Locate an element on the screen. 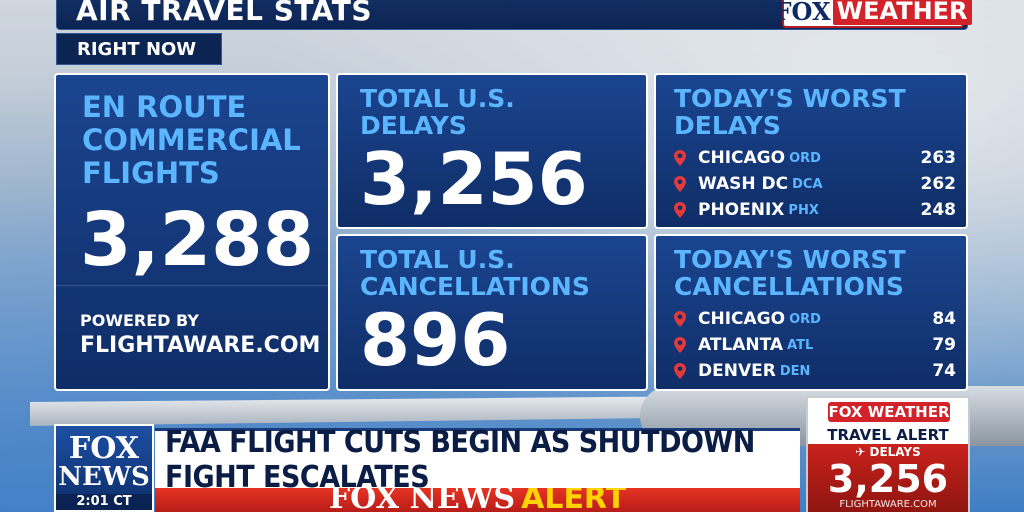  city-name: ATLANTA is located at coordinates (741, 345).